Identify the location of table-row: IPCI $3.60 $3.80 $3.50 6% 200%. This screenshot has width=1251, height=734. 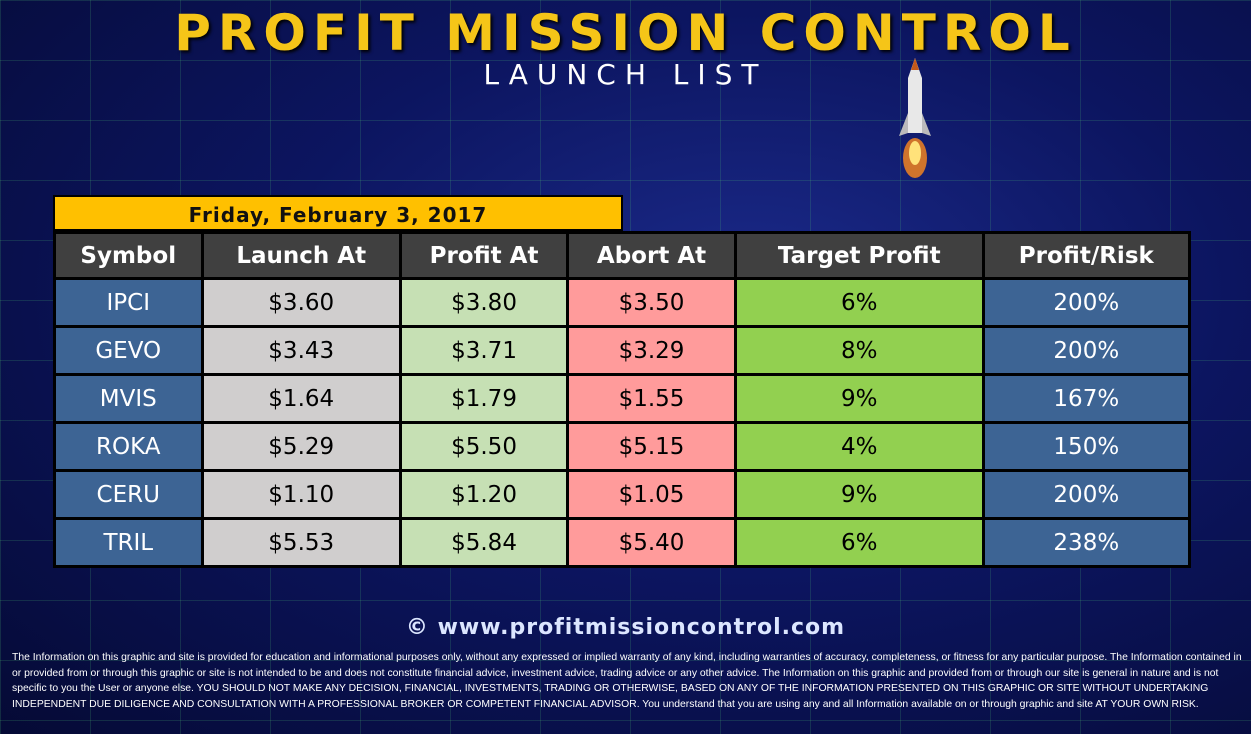
(622, 302).